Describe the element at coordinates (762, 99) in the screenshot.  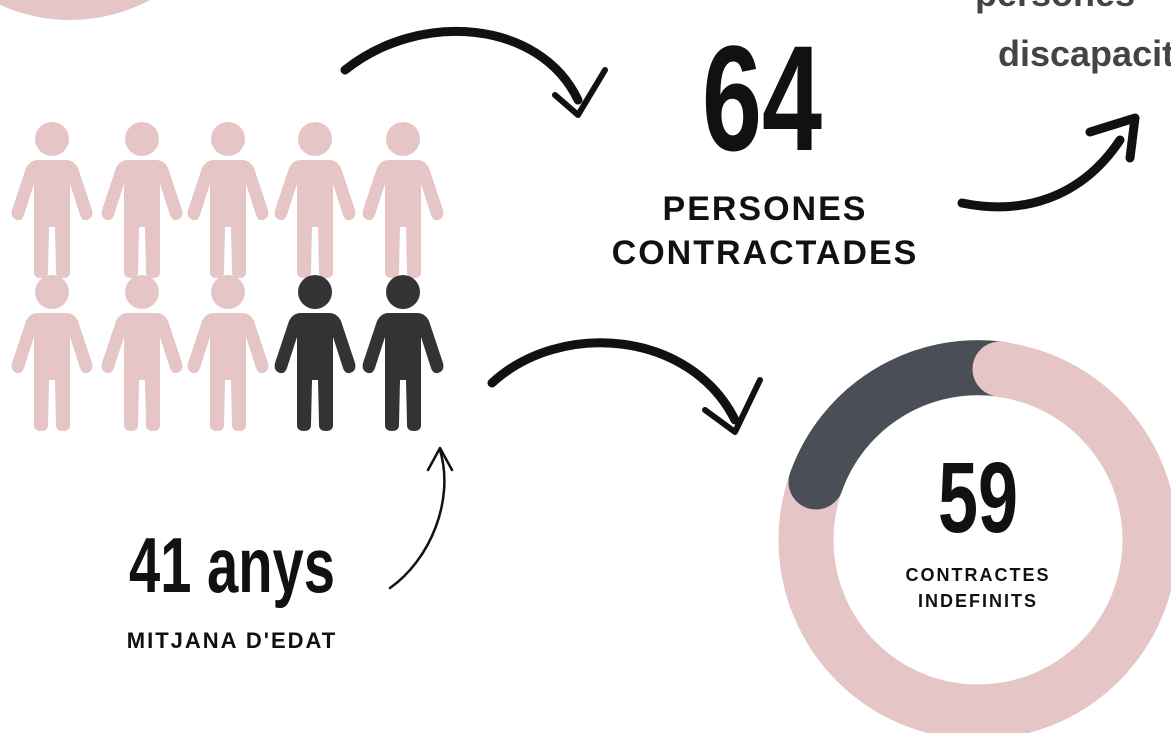
I see `hired-number: 64` at that location.